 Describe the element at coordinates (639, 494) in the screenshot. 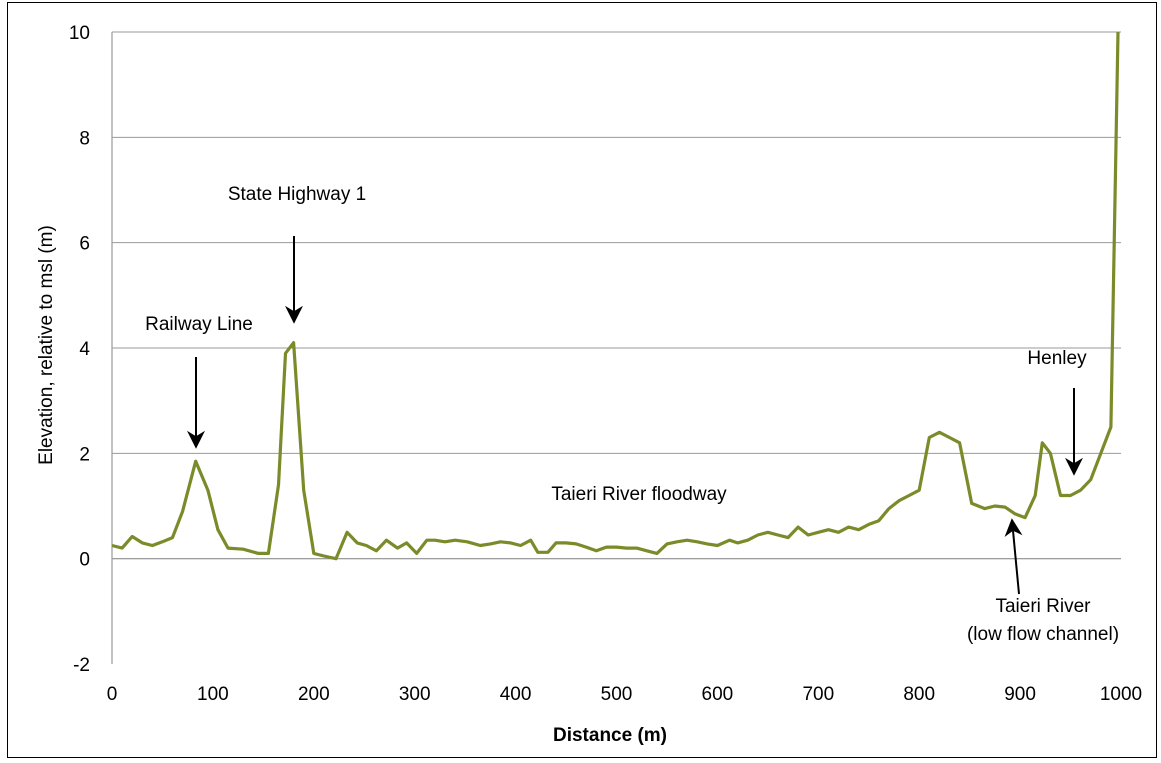

I see `annotation-floodway: Taieri River floodway` at that location.